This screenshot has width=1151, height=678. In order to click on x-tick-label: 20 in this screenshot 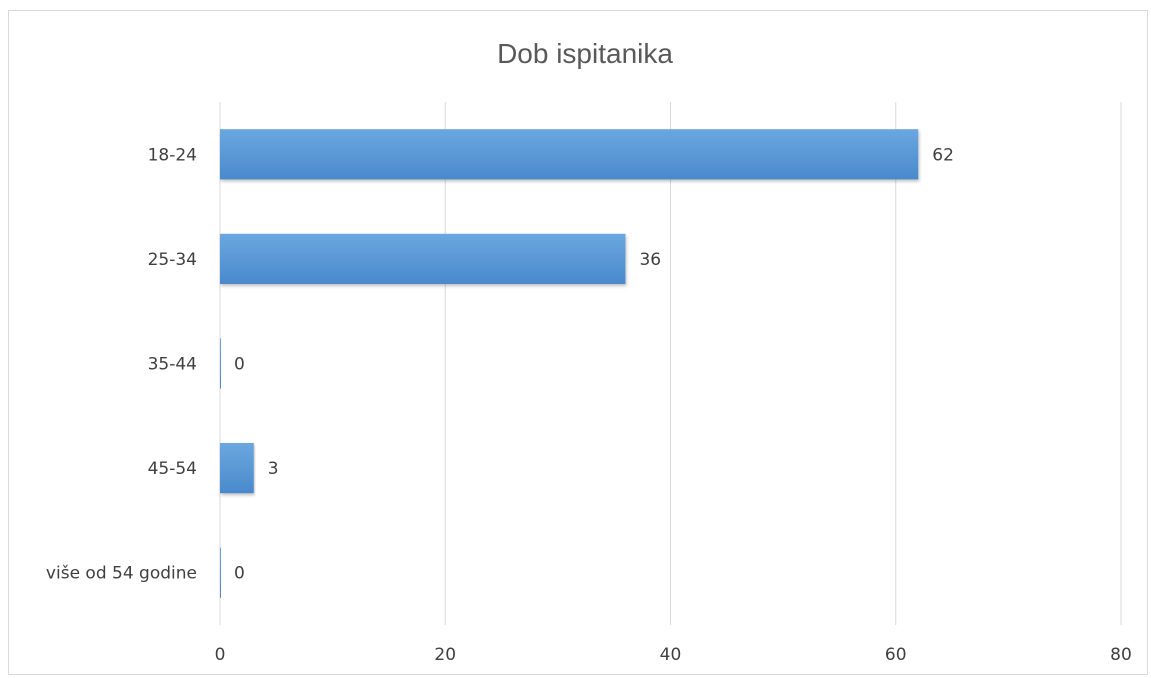, I will do `click(445, 655)`.